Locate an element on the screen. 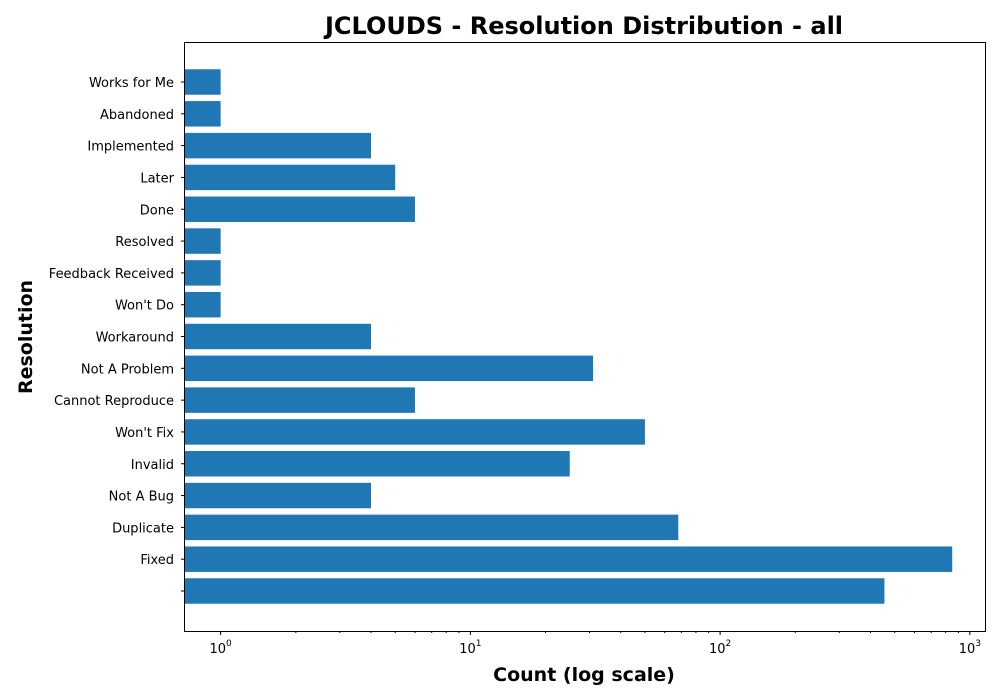  x-tick-label: 10² is located at coordinates (720, 648).